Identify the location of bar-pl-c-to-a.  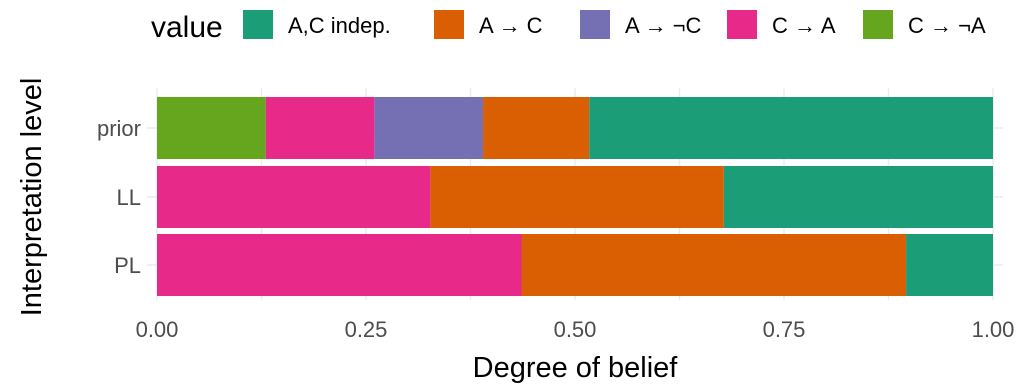
(339, 265).